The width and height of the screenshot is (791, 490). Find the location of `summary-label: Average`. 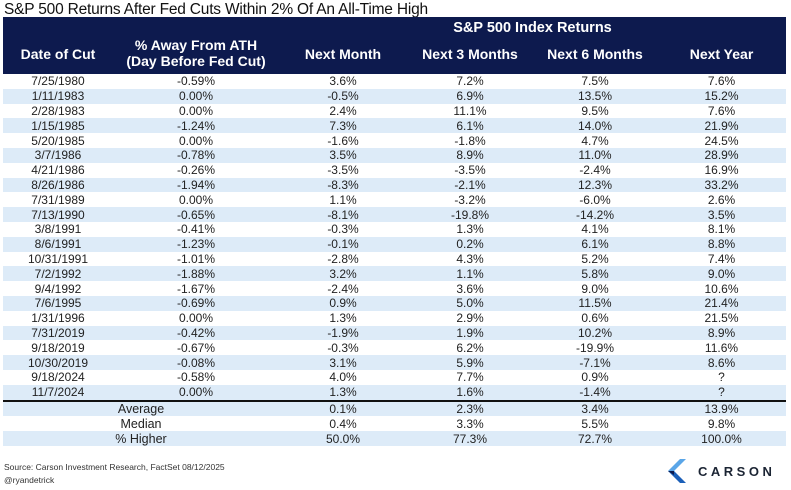

summary-label: Average is located at coordinates (141, 408).